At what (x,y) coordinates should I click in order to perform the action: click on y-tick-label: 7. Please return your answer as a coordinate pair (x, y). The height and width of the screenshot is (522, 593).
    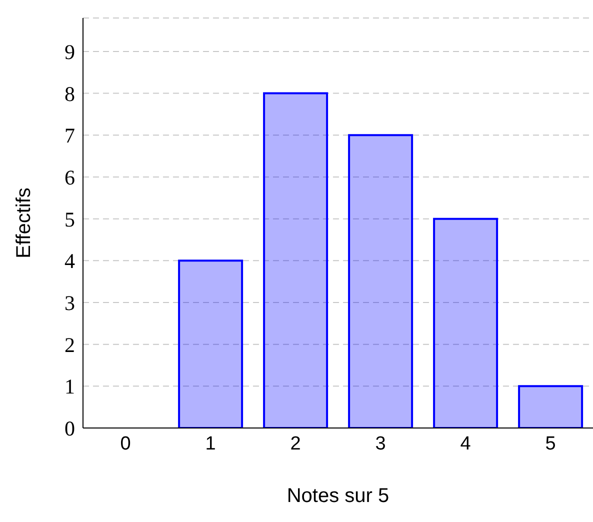
    Looking at the image, I should click on (69, 136).